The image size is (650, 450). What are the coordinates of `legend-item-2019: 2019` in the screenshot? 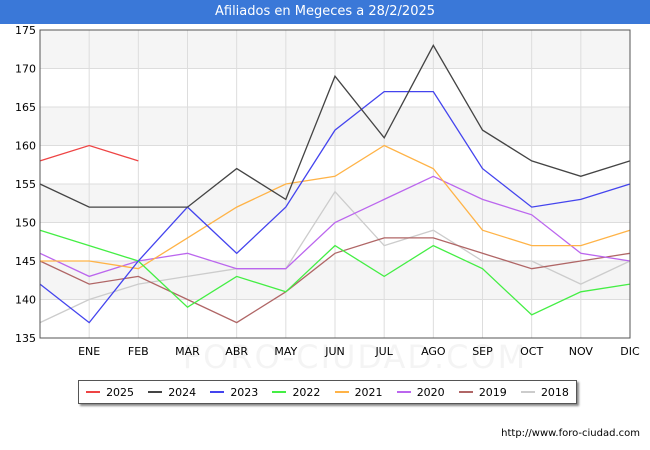 It's located at (482, 392).